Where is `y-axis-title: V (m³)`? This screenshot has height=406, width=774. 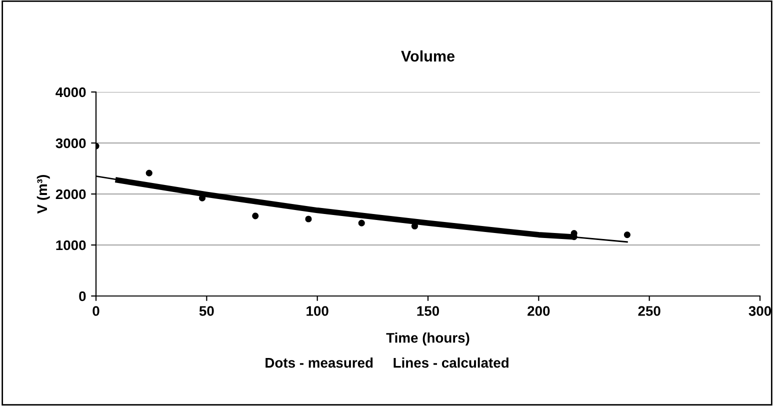
y-axis-title: V (m³) is located at coordinates (43, 194).